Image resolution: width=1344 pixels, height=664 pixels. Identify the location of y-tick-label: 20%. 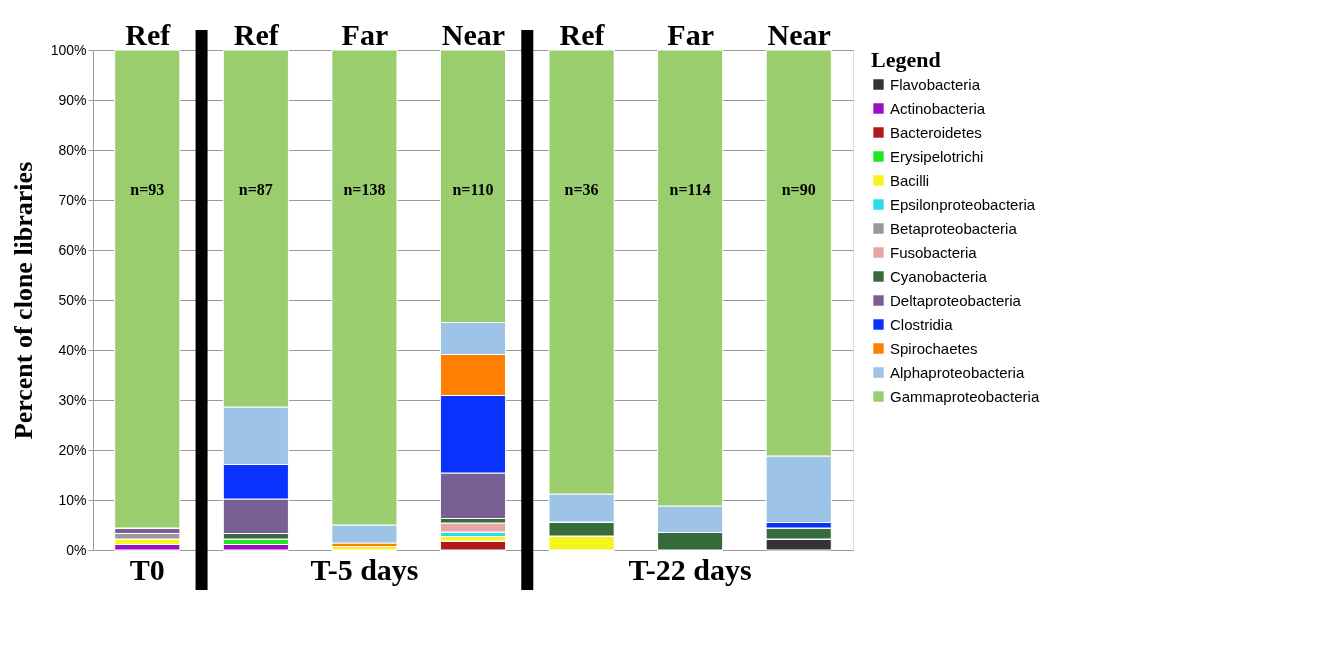
(72, 449).